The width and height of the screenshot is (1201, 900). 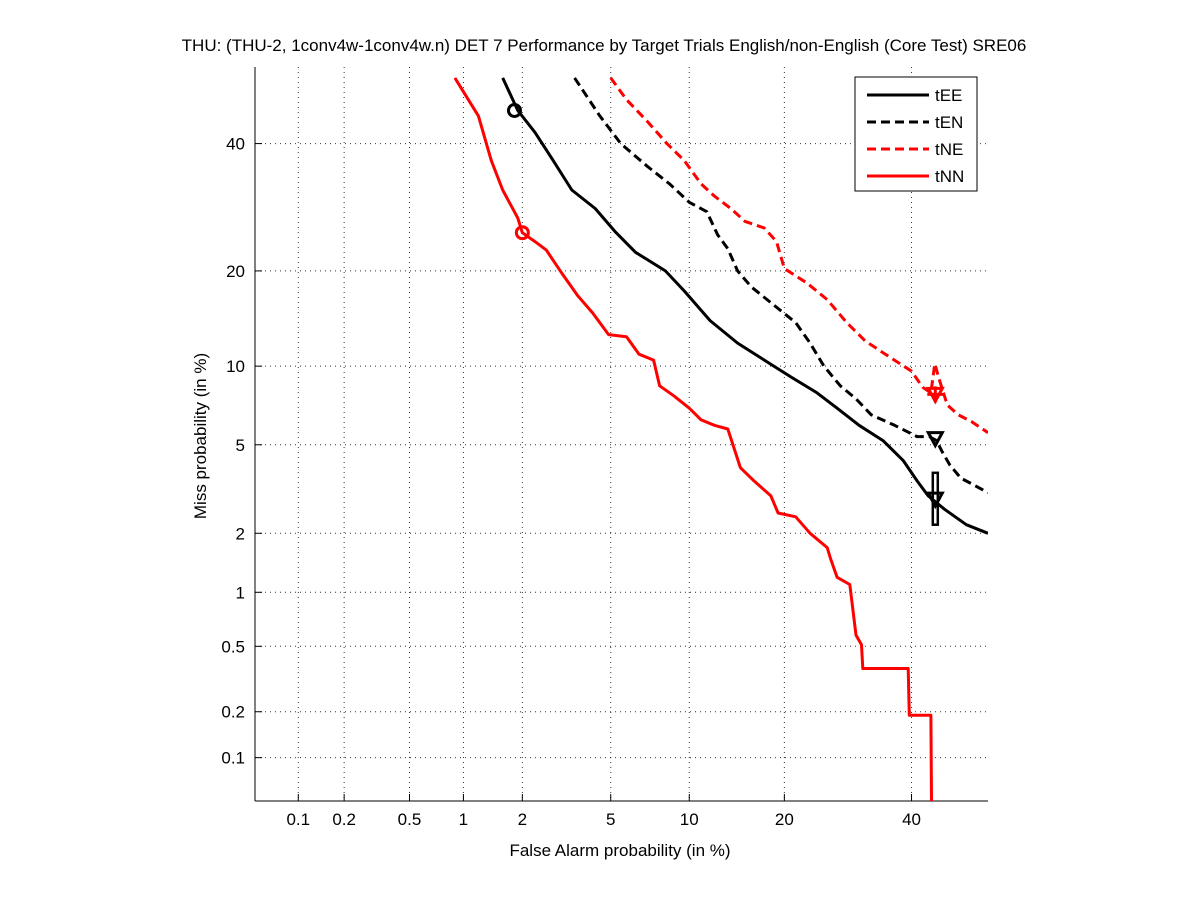 I want to click on y-axis-ticks: 0.1 0.2 0.5 1 2 5 10 20 40, so click(x=241, y=451).